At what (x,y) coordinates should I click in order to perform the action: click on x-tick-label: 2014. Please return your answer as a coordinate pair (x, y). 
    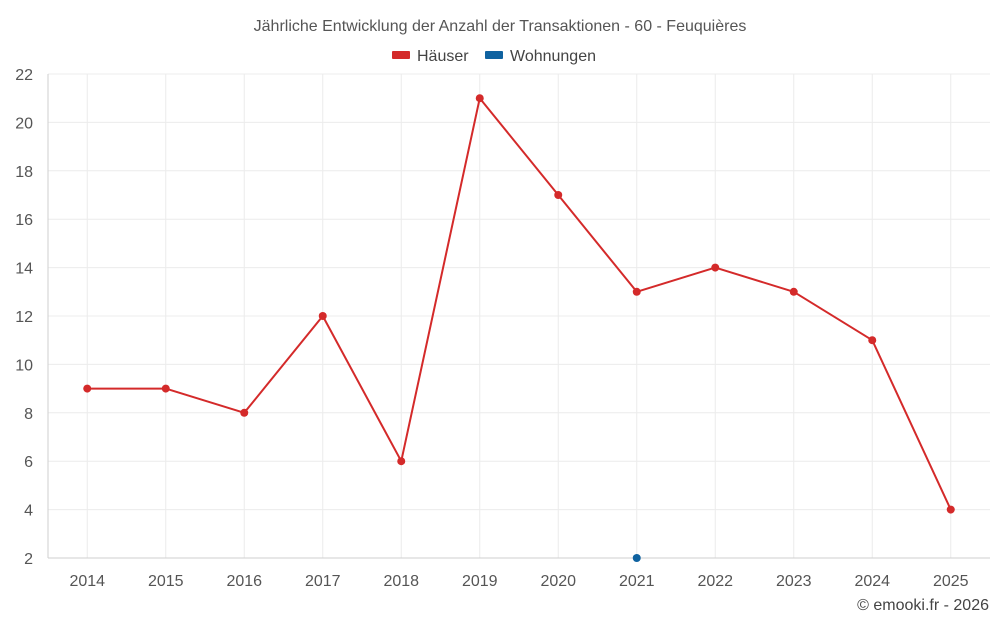
    Looking at the image, I should click on (87, 581).